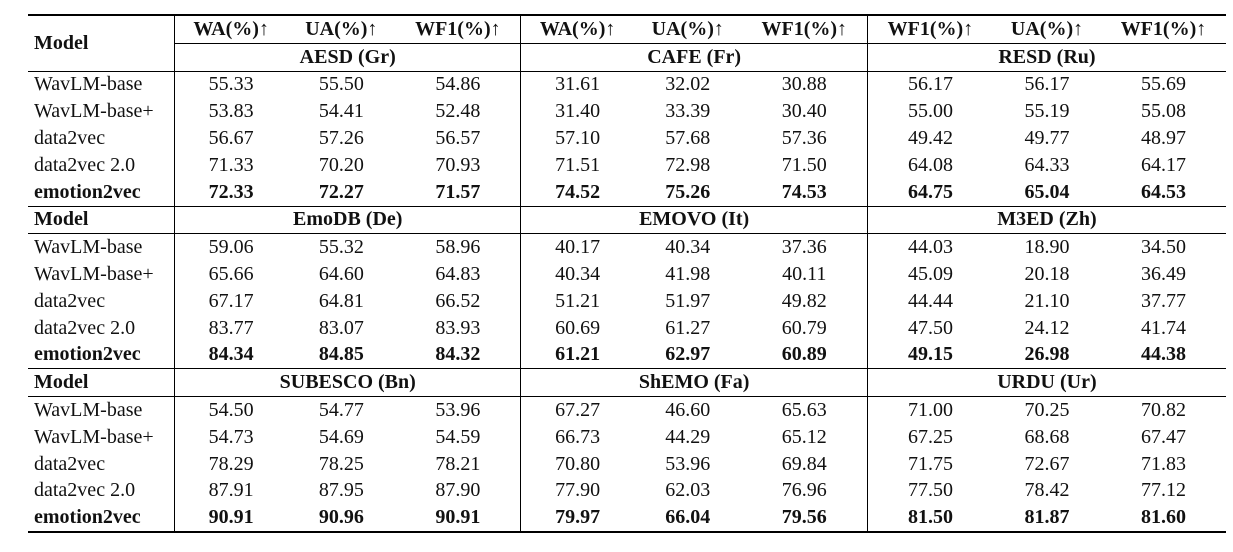 The width and height of the screenshot is (1233, 552). Describe the element at coordinates (694, 219) in the screenshot. I see `dataset-header: EMOVO (It)` at that location.